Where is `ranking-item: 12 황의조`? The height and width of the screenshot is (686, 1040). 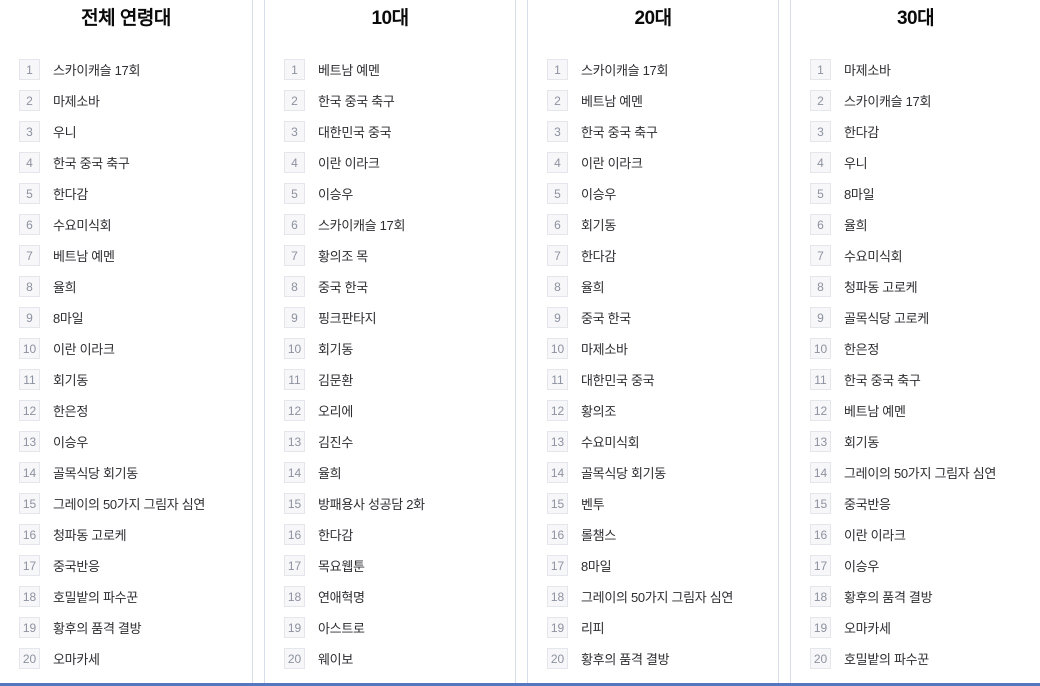
ranking-item: 12 황의조 is located at coordinates (653, 410).